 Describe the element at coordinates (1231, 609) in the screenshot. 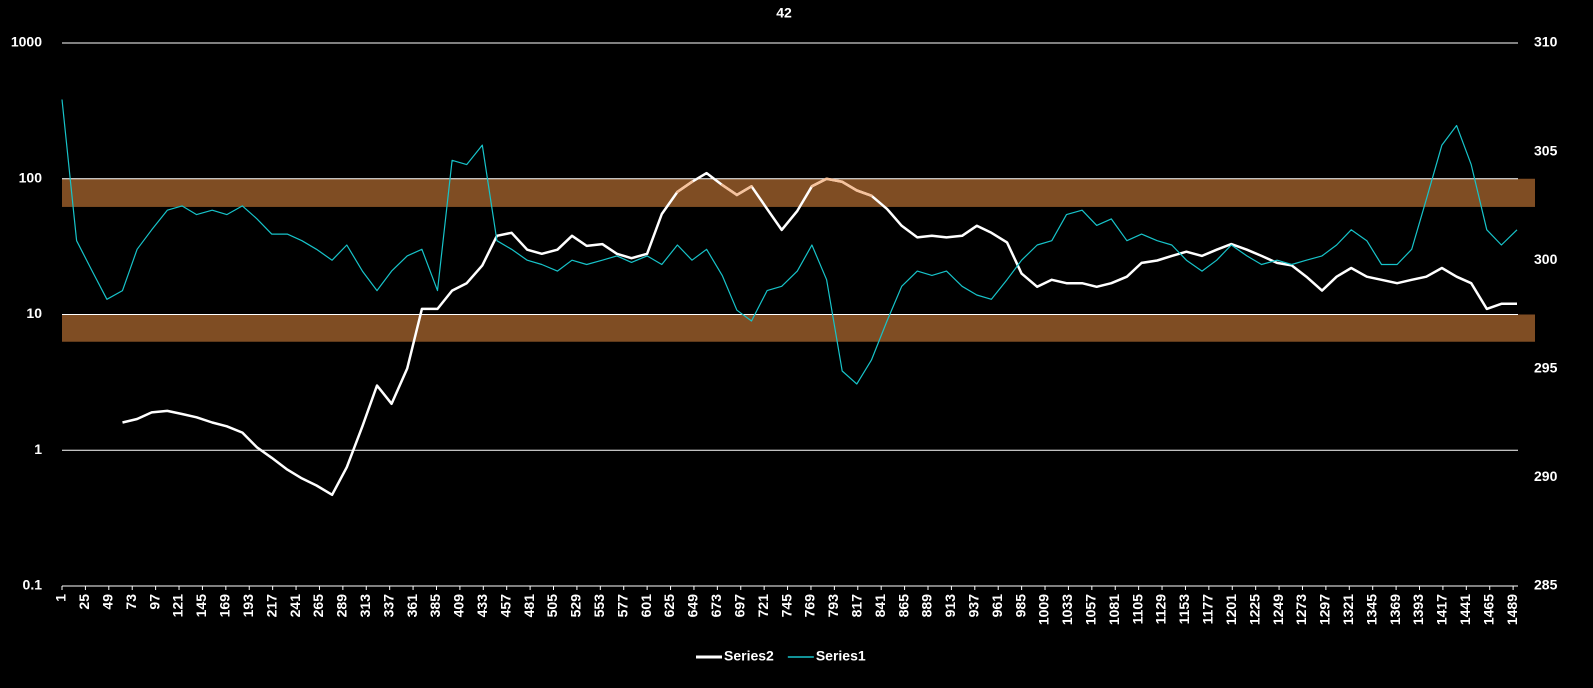

I see `x-tick-label: 1201` at that location.